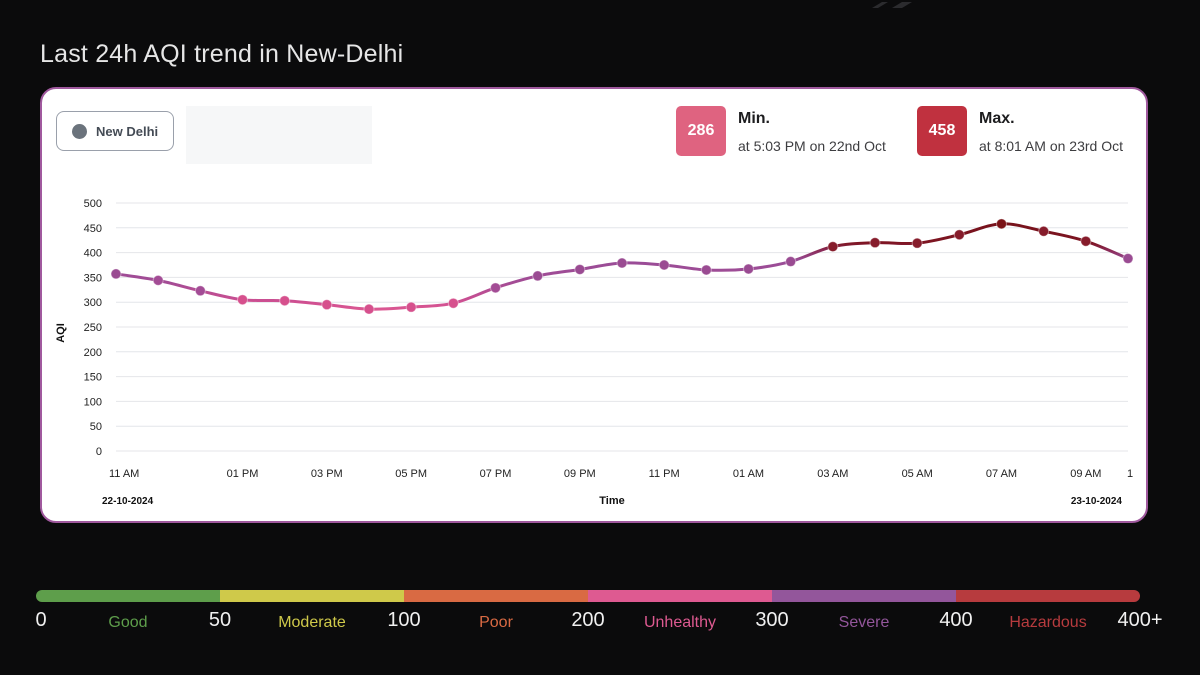 This screenshot has width=1200, height=675. Describe the element at coordinates (124, 474) in the screenshot. I see `x-tick-label: 11 AM` at that location.